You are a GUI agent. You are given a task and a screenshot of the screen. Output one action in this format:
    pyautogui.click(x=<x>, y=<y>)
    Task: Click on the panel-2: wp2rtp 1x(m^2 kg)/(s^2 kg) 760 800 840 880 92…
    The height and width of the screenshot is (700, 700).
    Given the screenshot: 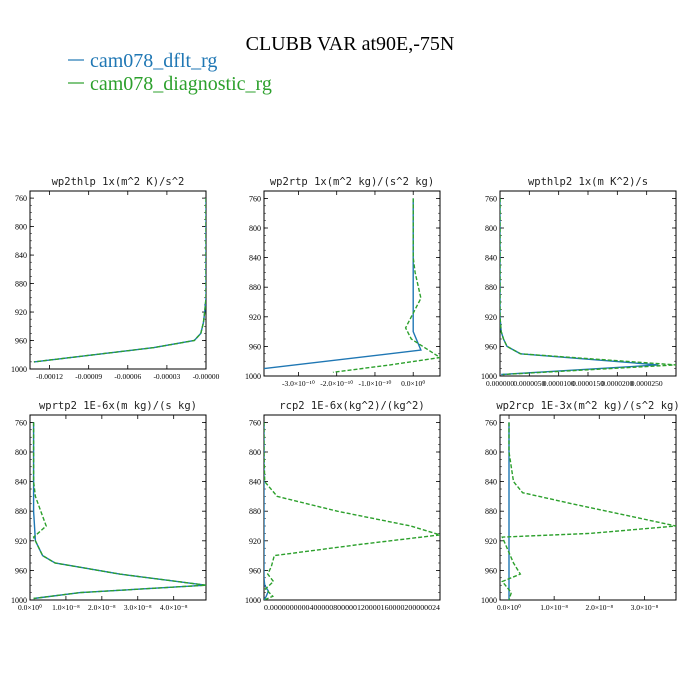 What is the action you would take?
    pyautogui.click(x=343, y=282)
    